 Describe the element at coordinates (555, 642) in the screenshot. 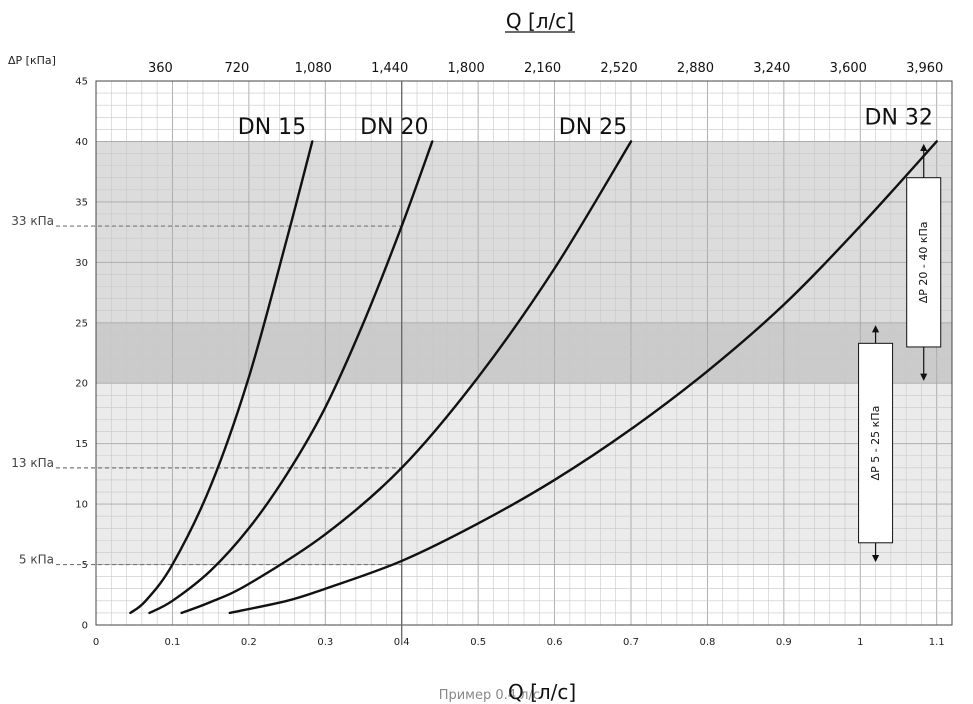

I see `x-tick-label: 0.6` at that location.